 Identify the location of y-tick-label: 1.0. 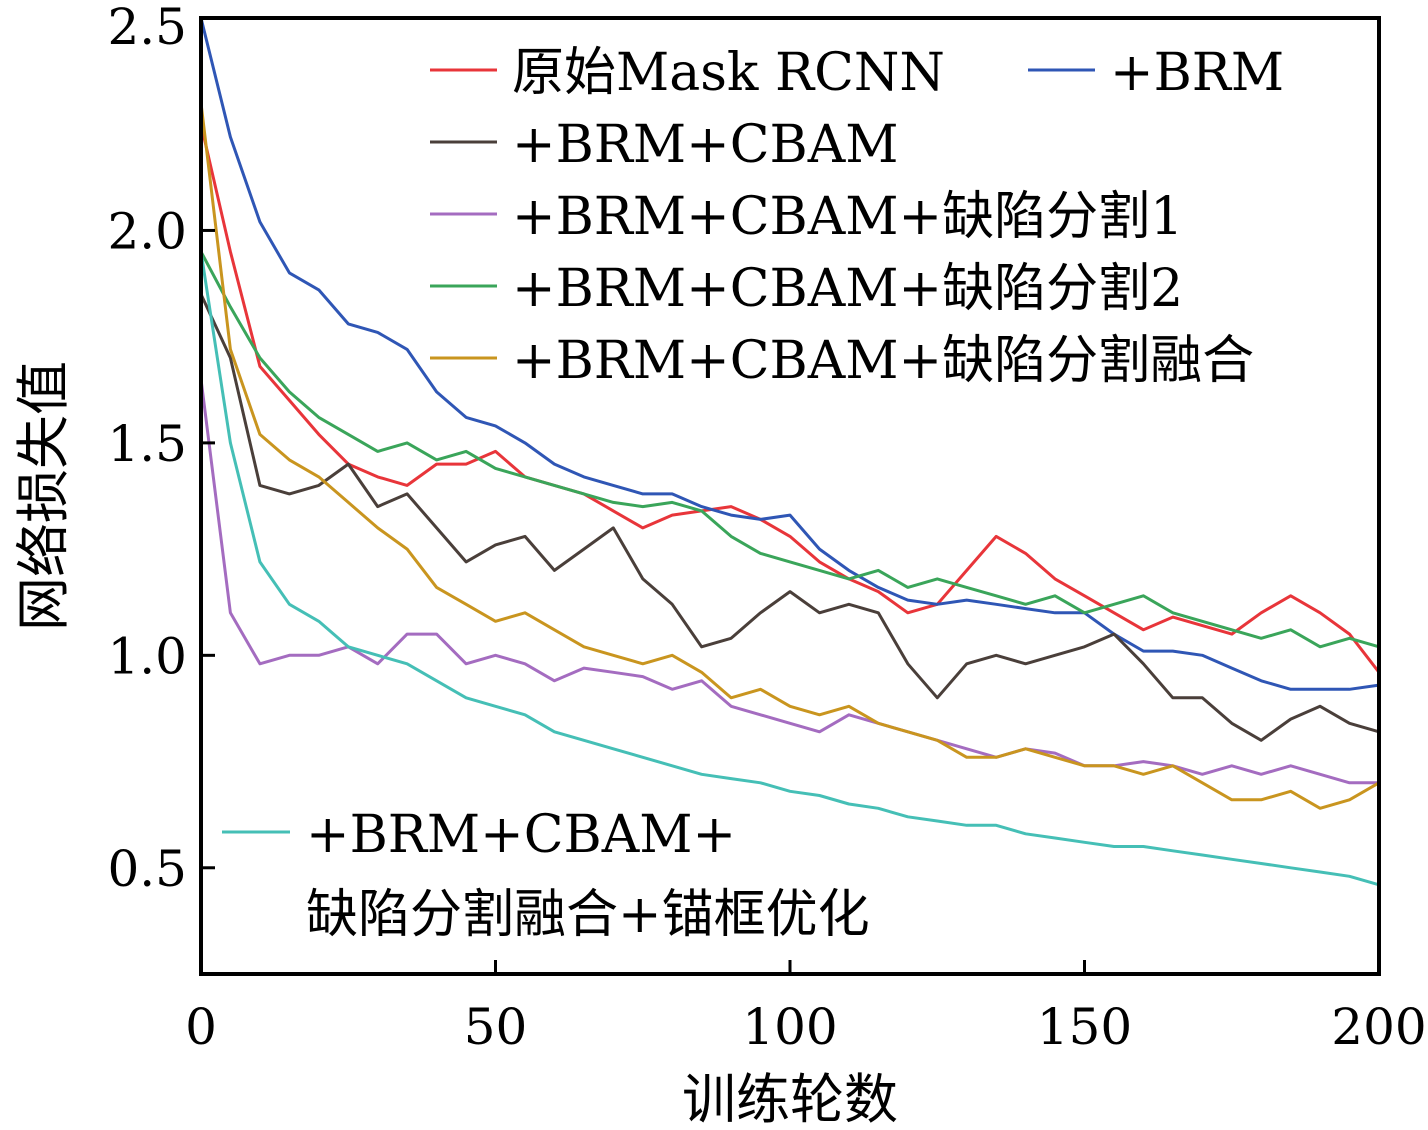
(147, 656).